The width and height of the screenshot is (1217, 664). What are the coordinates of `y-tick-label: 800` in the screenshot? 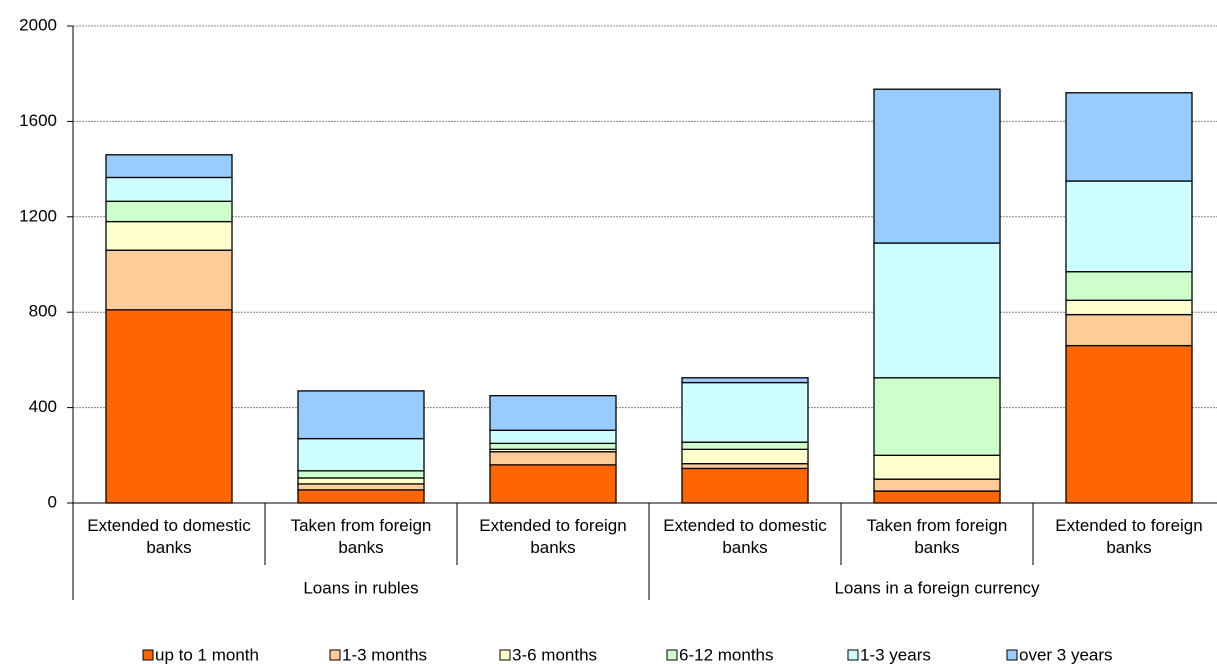 It's located at (43, 311).